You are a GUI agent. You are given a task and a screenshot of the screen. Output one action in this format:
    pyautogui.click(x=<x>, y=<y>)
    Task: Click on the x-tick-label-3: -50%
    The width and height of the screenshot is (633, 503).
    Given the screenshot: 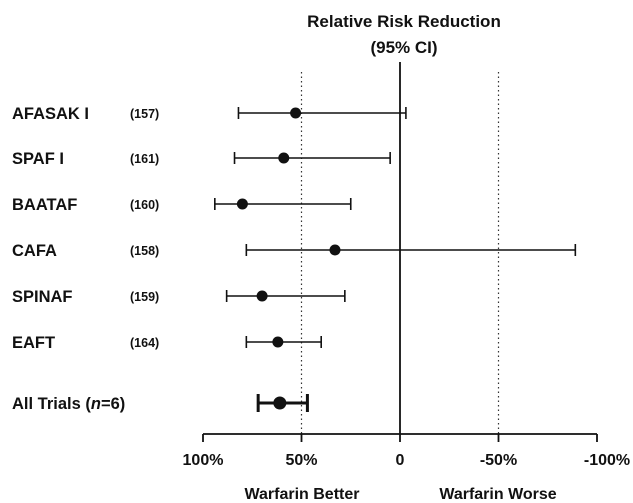 What is the action you would take?
    pyautogui.click(x=498, y=460)
    